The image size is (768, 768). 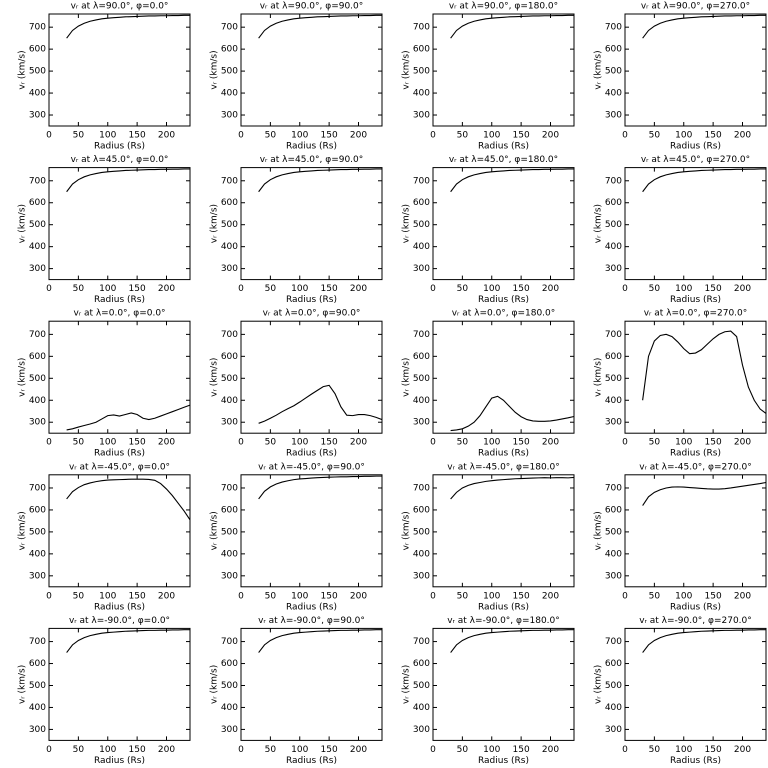 What do you see at coordinates (311, 621) in the screenshot?
I see `chart-title: vᵣ at λ=-90.0°, φ=90.0°` at bounding box center [311, 621].